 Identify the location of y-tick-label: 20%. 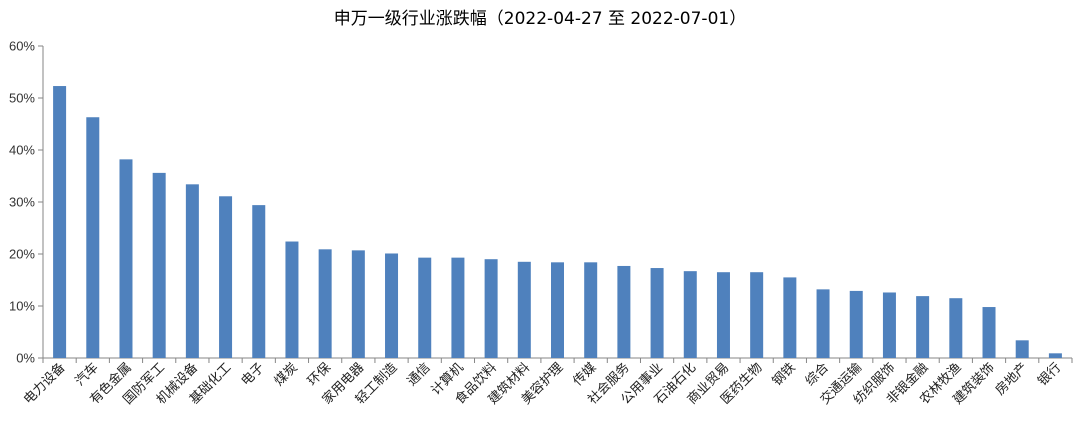
(22, 254).